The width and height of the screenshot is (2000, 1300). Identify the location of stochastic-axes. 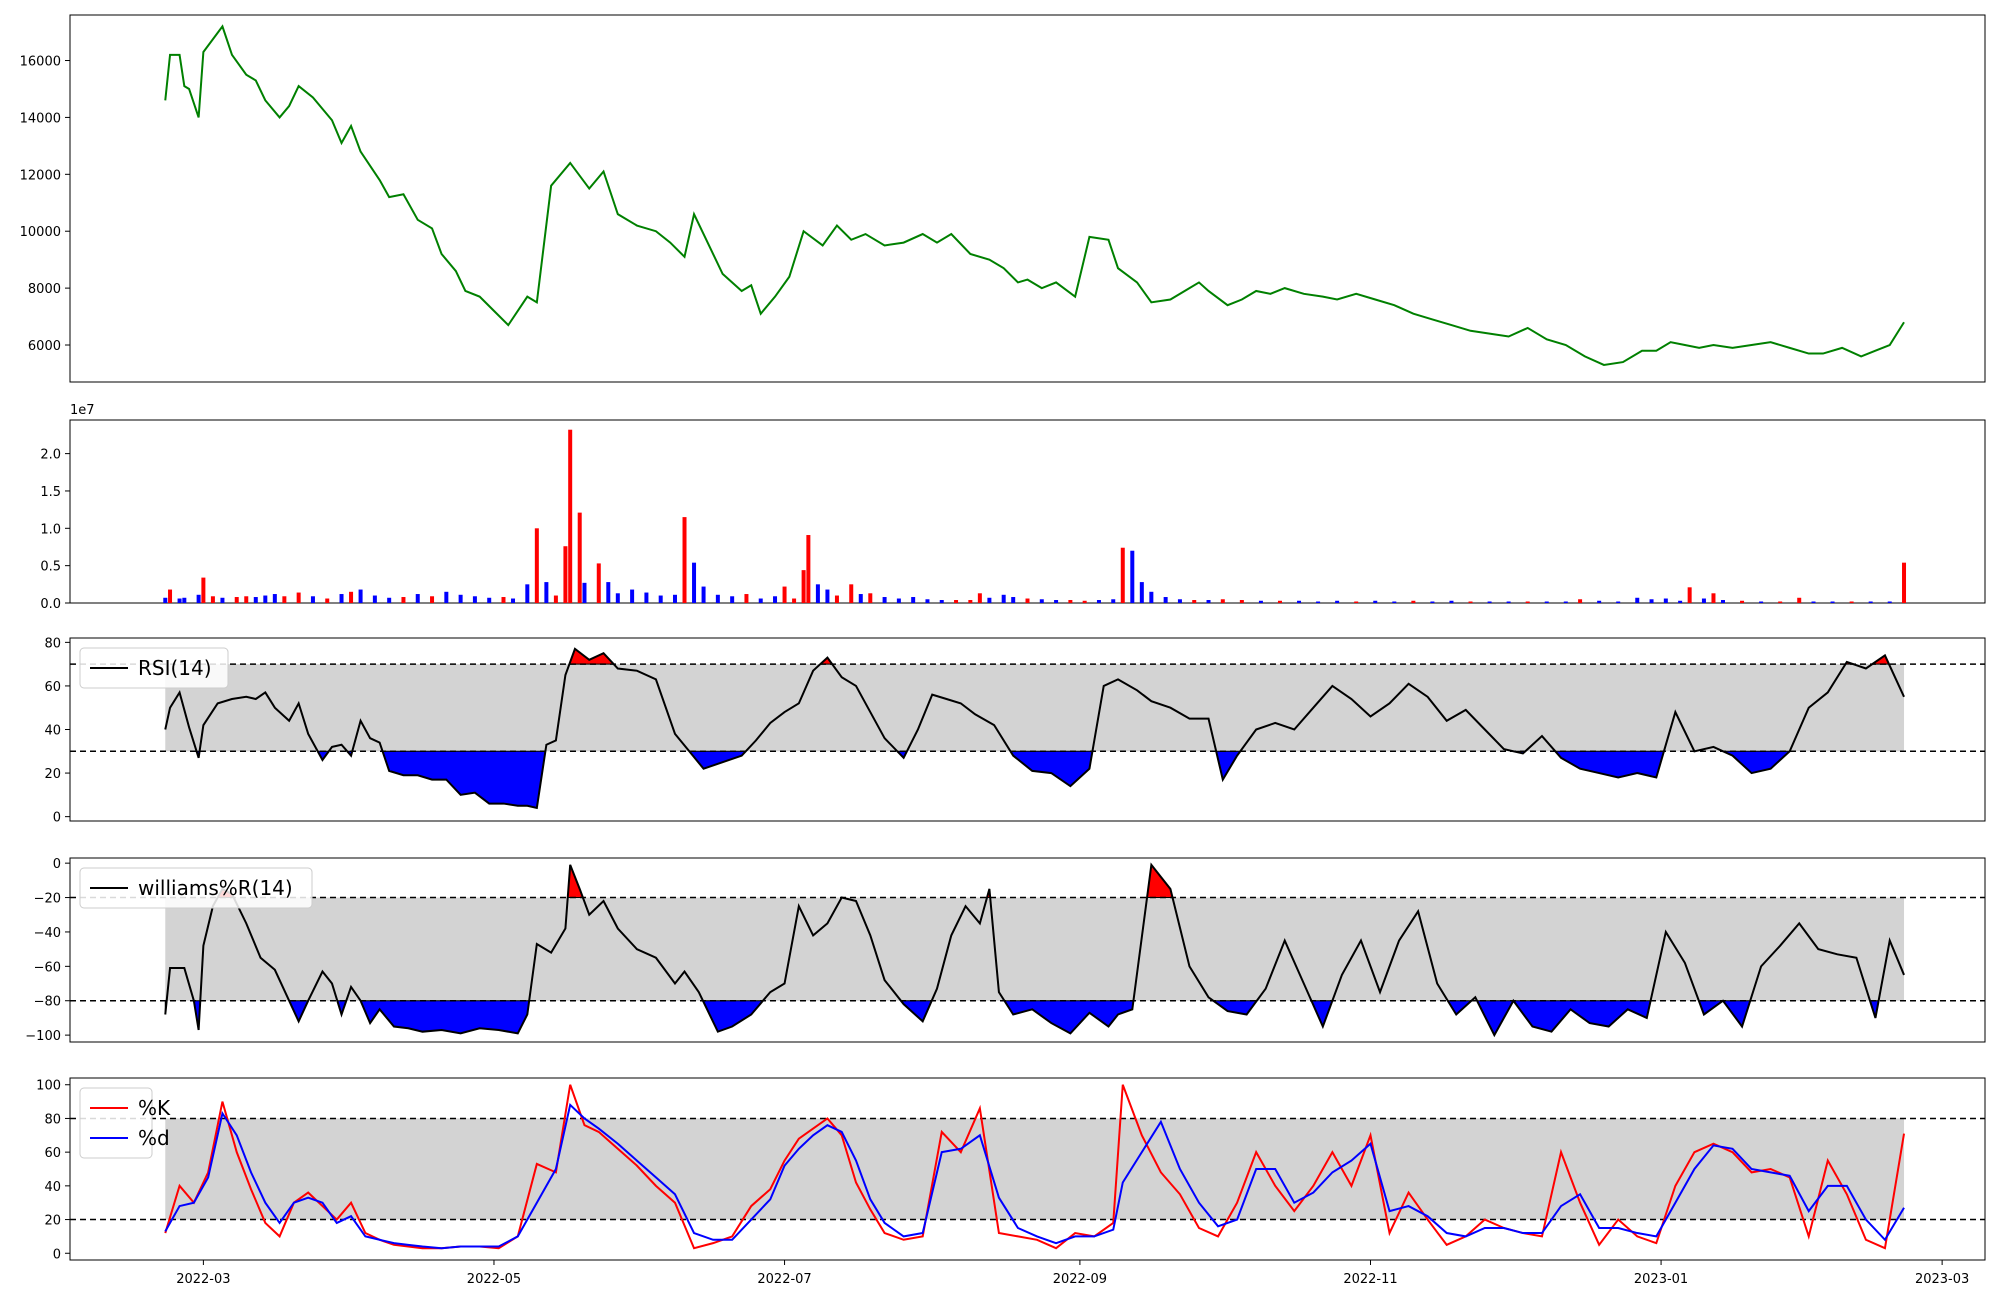
(1027, 1169).